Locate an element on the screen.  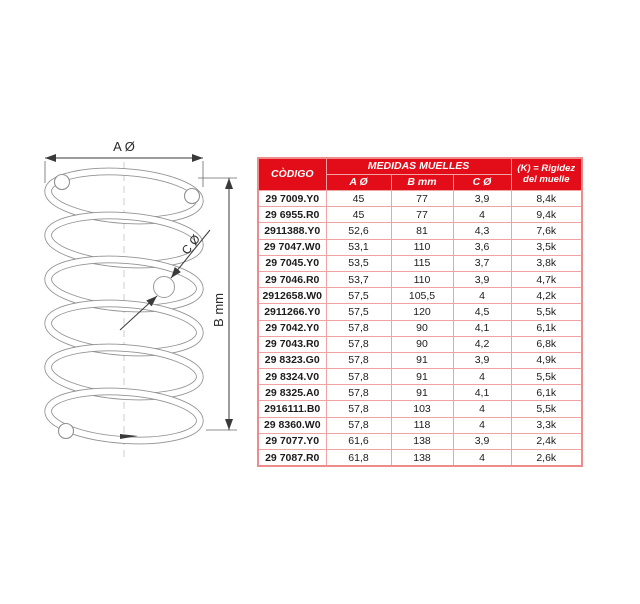
code-cell: 29 8323.G0 is located at coordinates (292, 360).